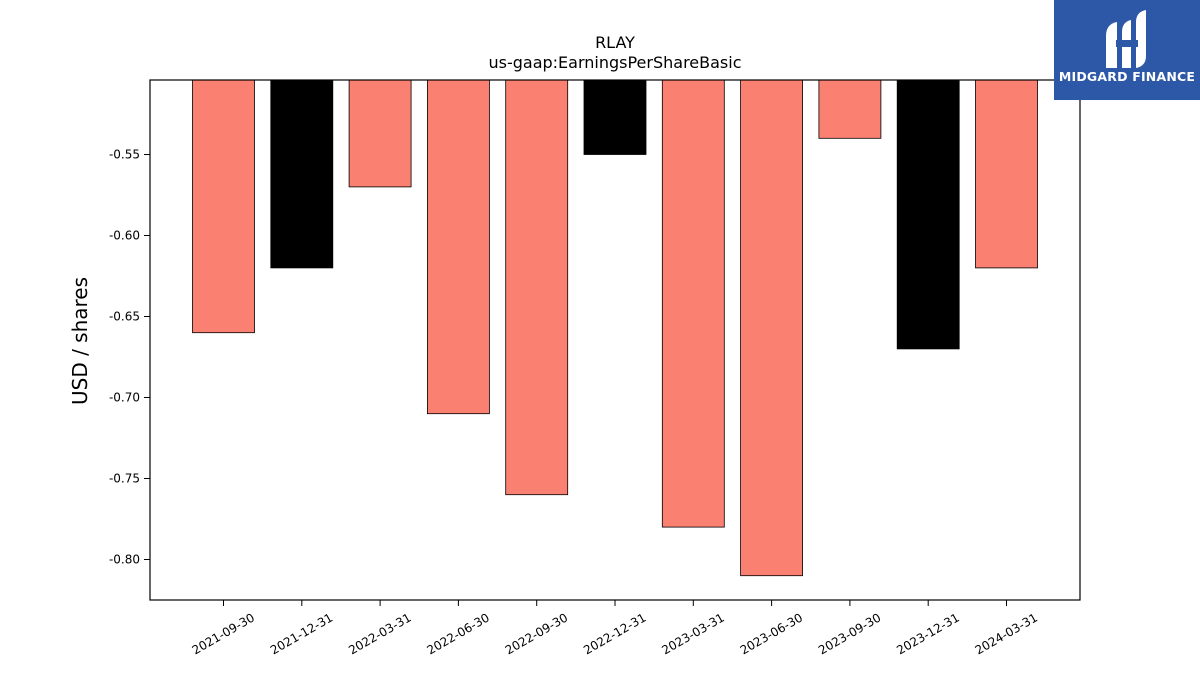  What do you see at coordinates (80, 341) in the screenshot?
I see `y-axis-label: USD / shares` at bounding box center [80, 341].